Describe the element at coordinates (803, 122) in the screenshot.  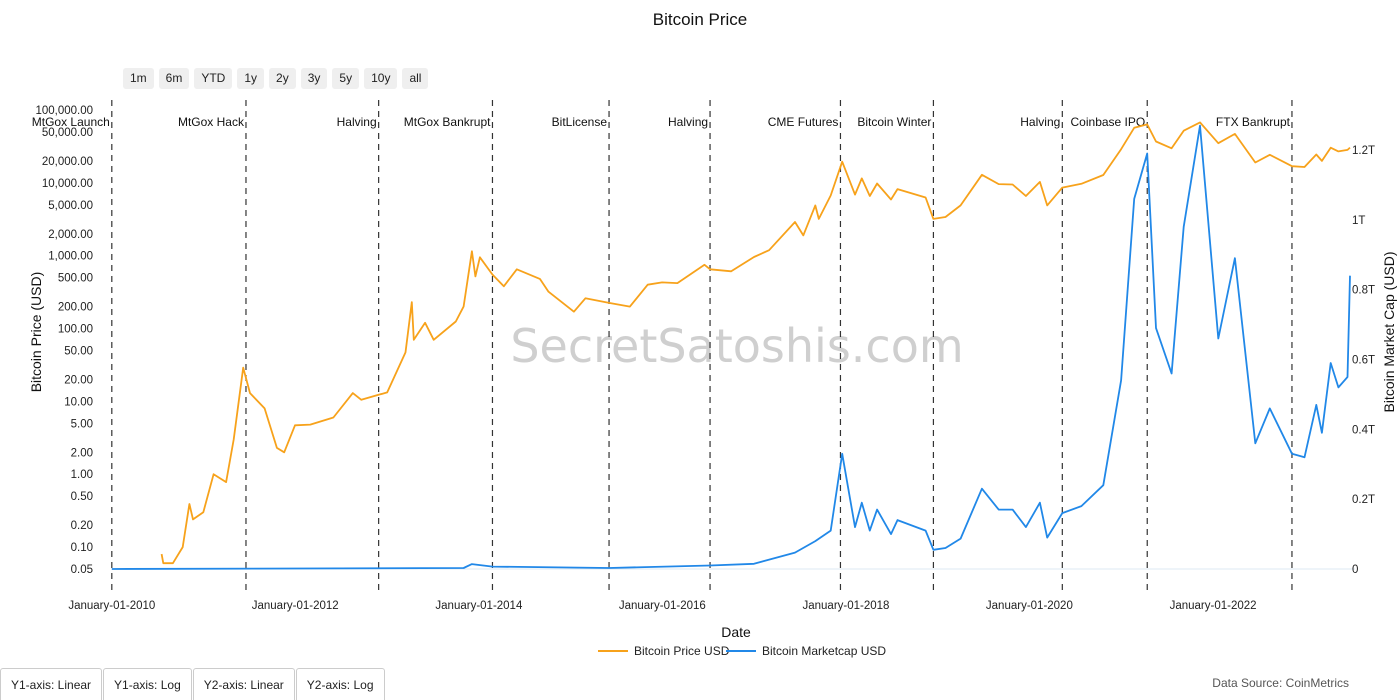
I see `event-label: CME Futures` at that location.